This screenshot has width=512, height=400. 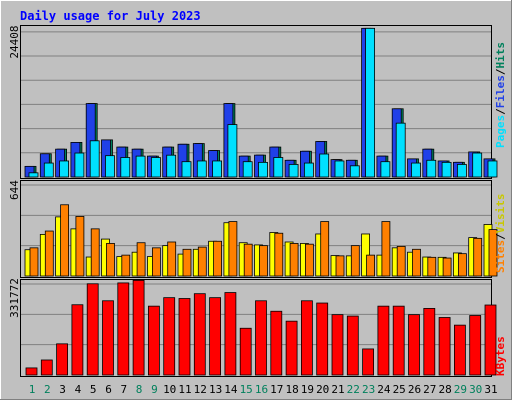 What do you see at coordinates (14, 190) in the screenshot?
I see `ymax-label-visits: 644` at bounding box center [14, 190].